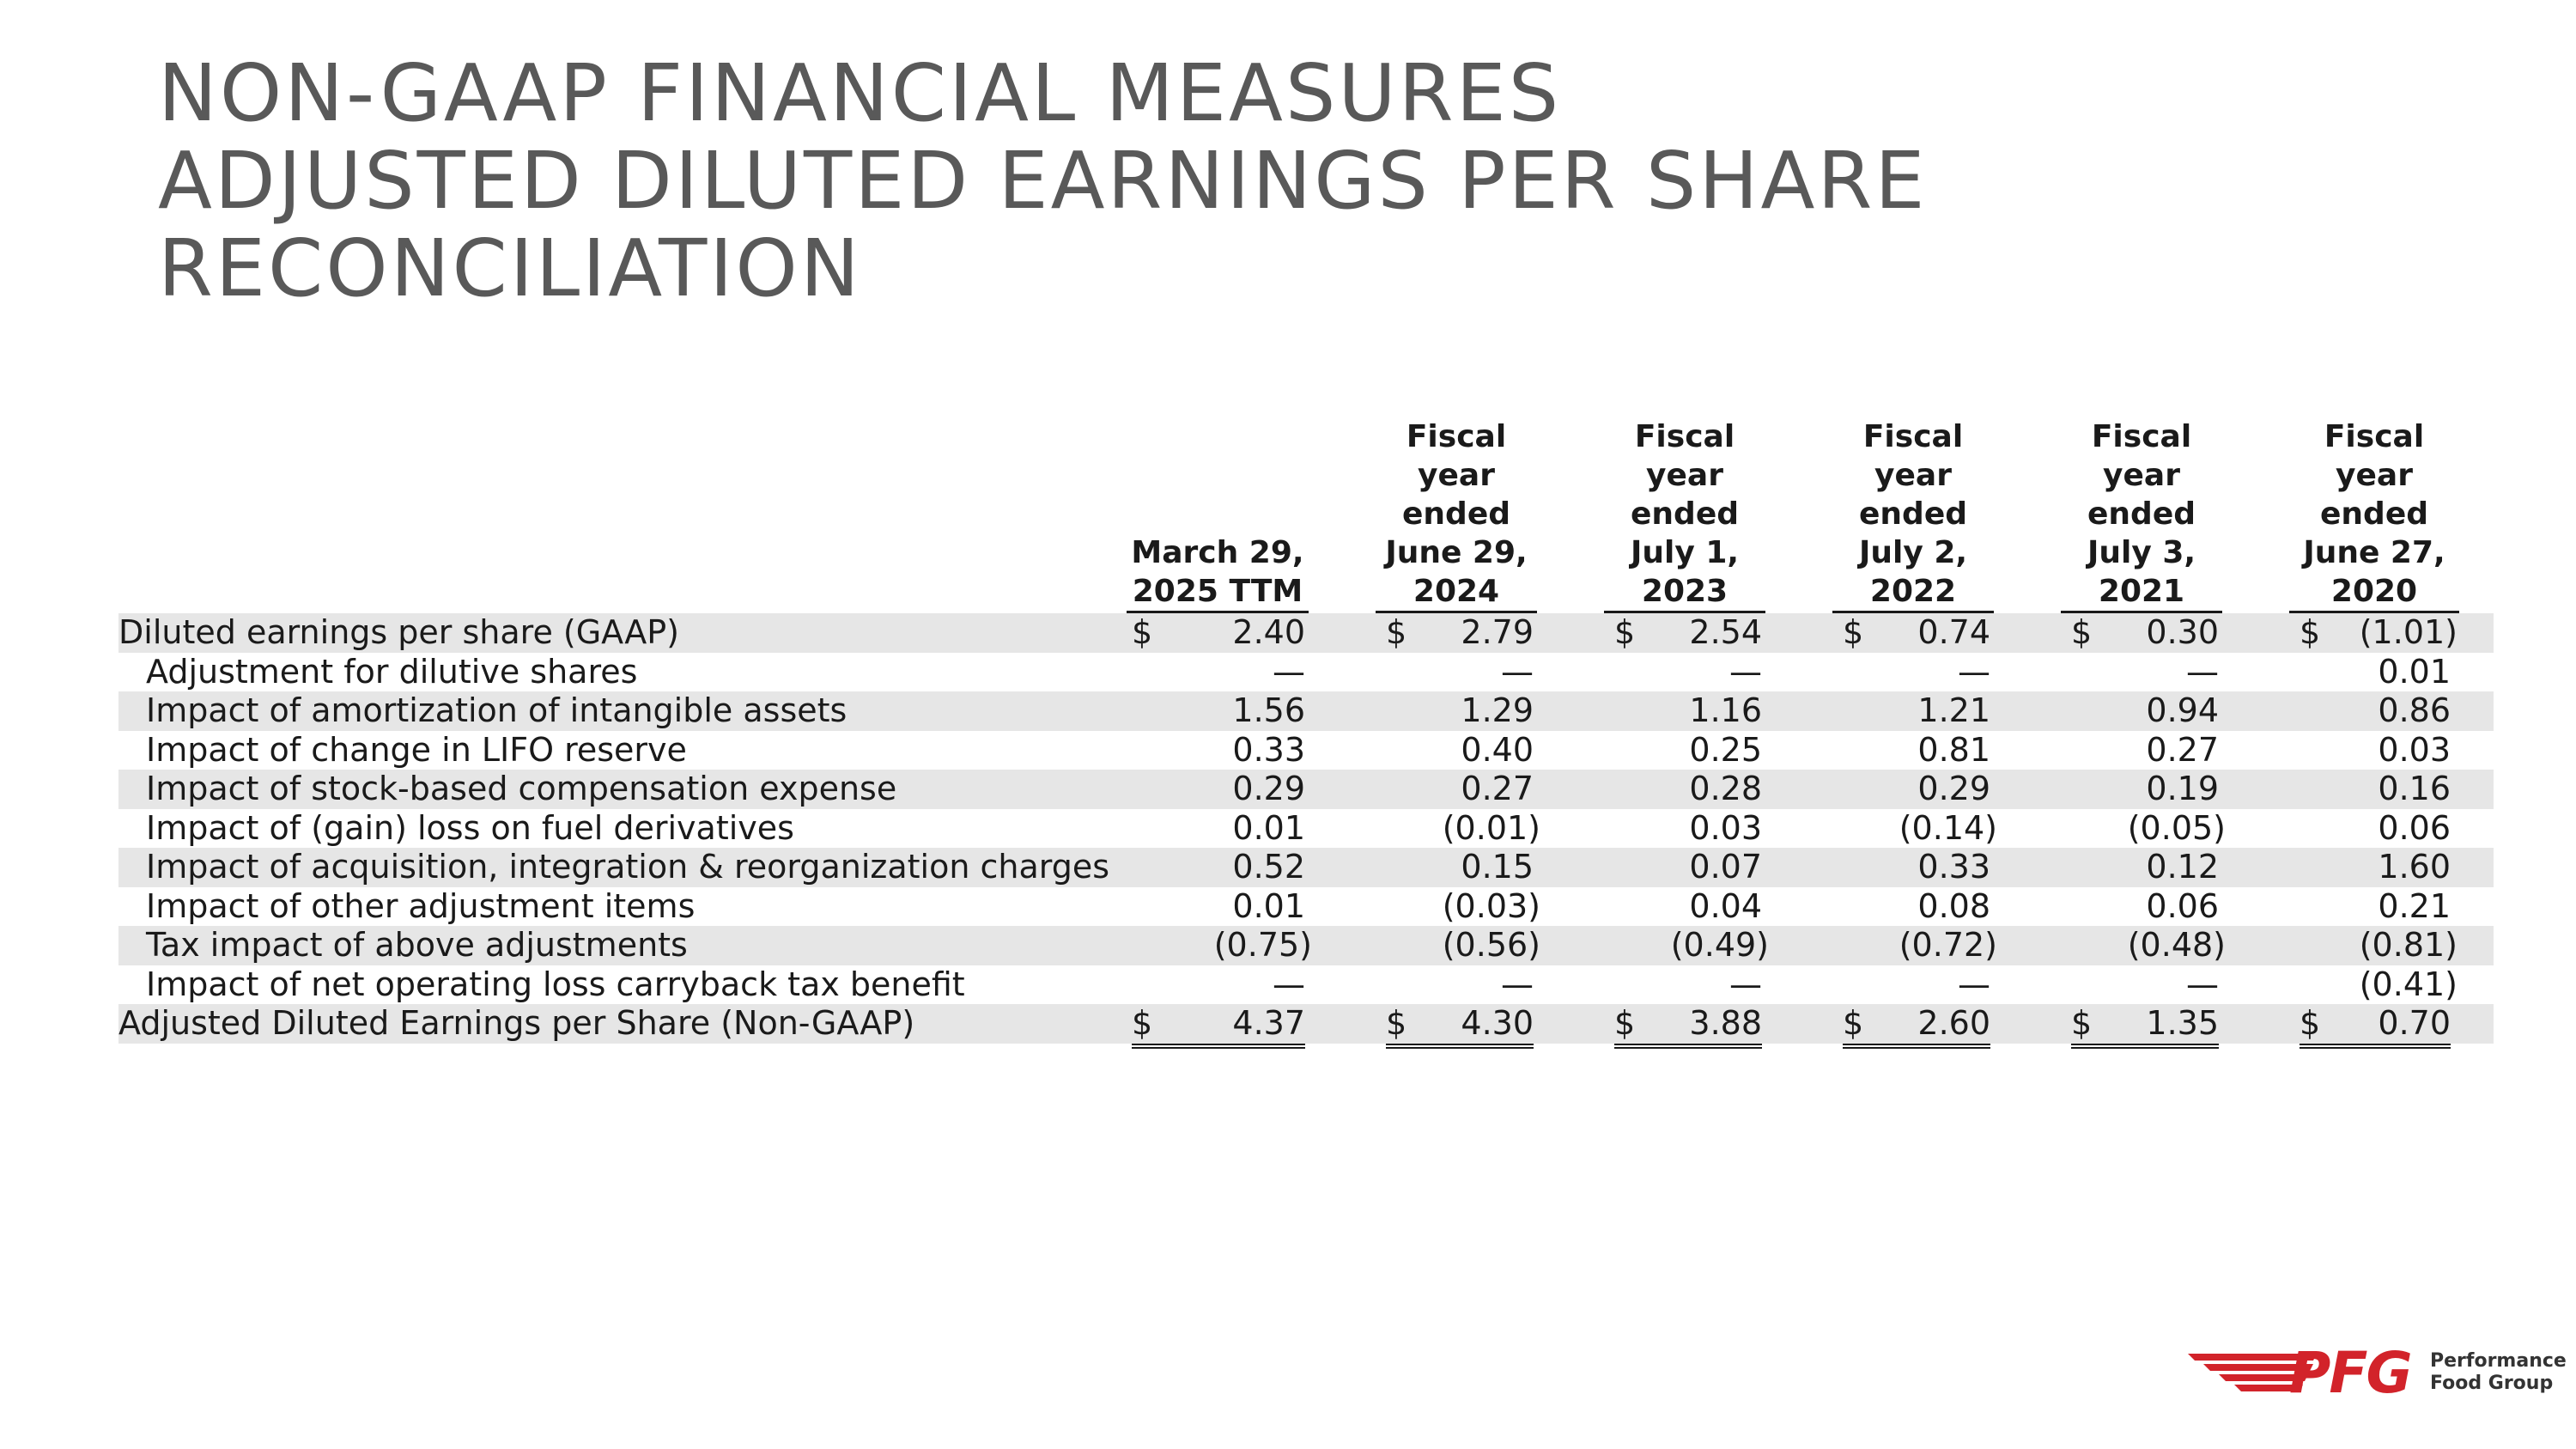  Describe the element at coordinates (2182, 1023) in the screenshot. I see `cell-value: 1.35` at that location.